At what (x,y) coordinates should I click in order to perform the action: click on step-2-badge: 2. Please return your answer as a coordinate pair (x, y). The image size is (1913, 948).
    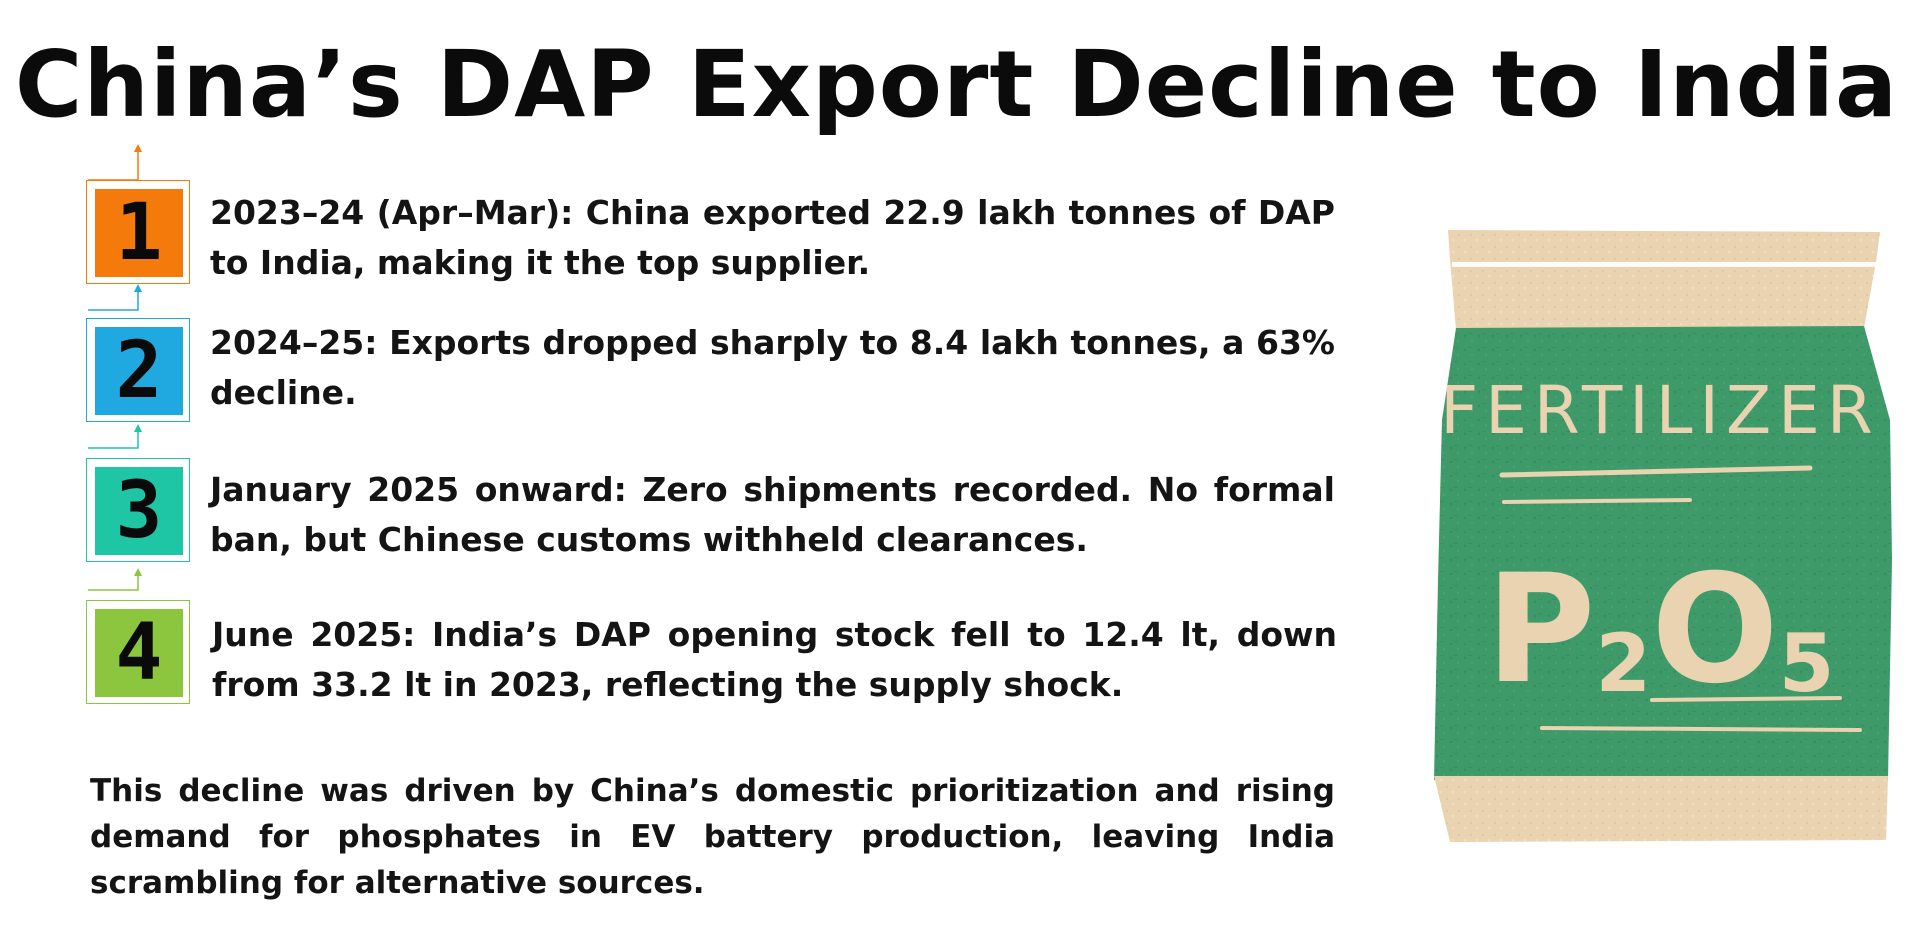
    Looking at the image, I should click on (139, 371).